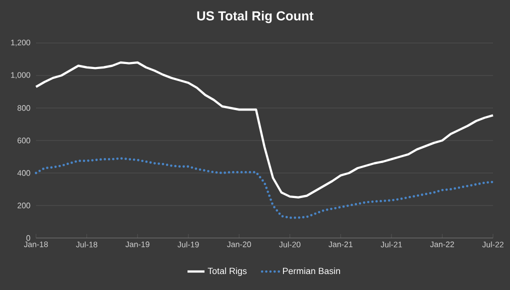  I want to click on legend-label: Total Rigs, so click(227, 272).